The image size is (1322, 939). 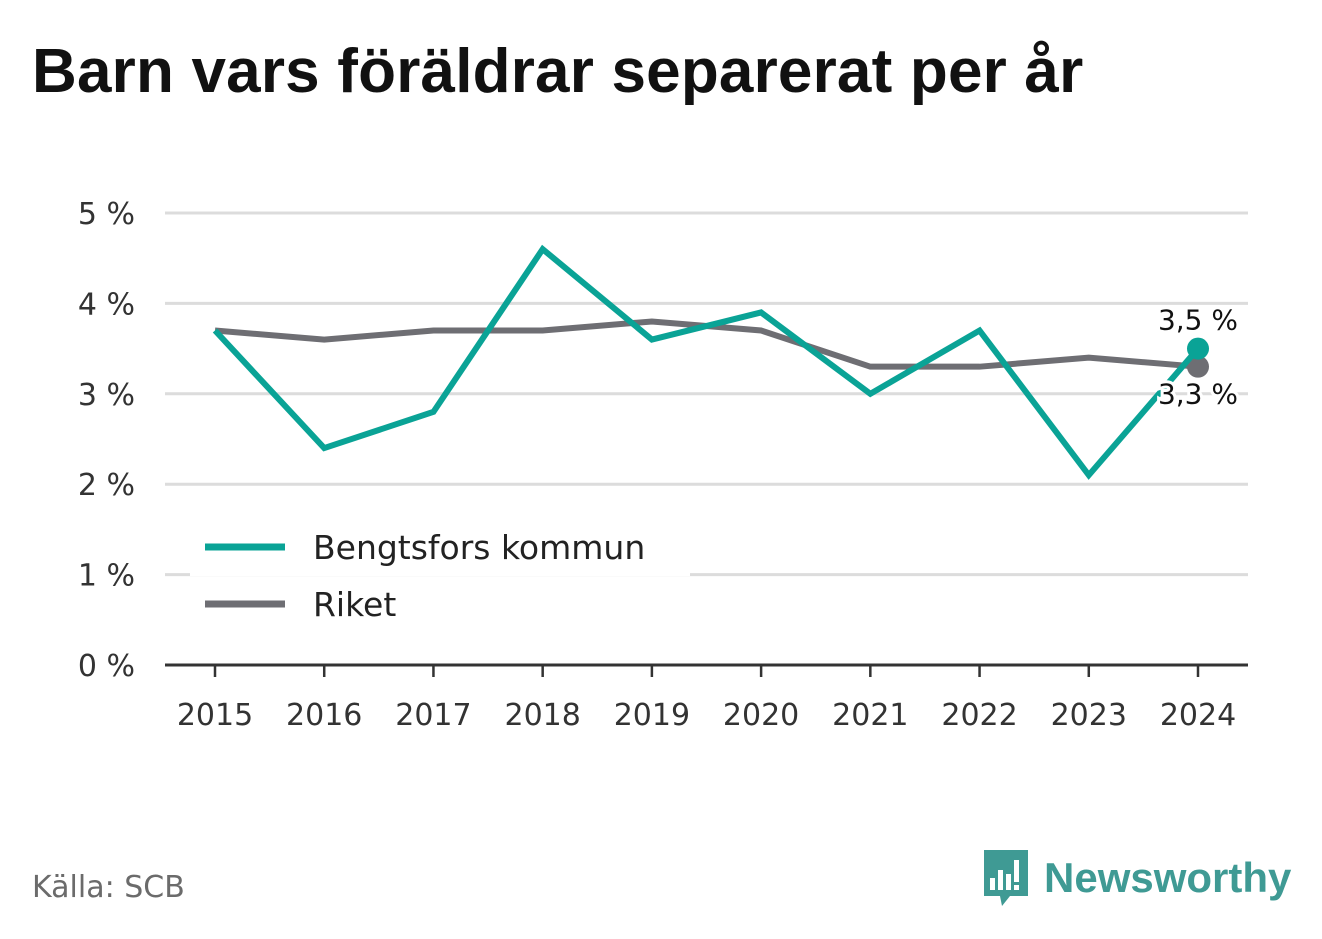 I want to click on x-tick-label: 2023, so click(x=1089, y=715).